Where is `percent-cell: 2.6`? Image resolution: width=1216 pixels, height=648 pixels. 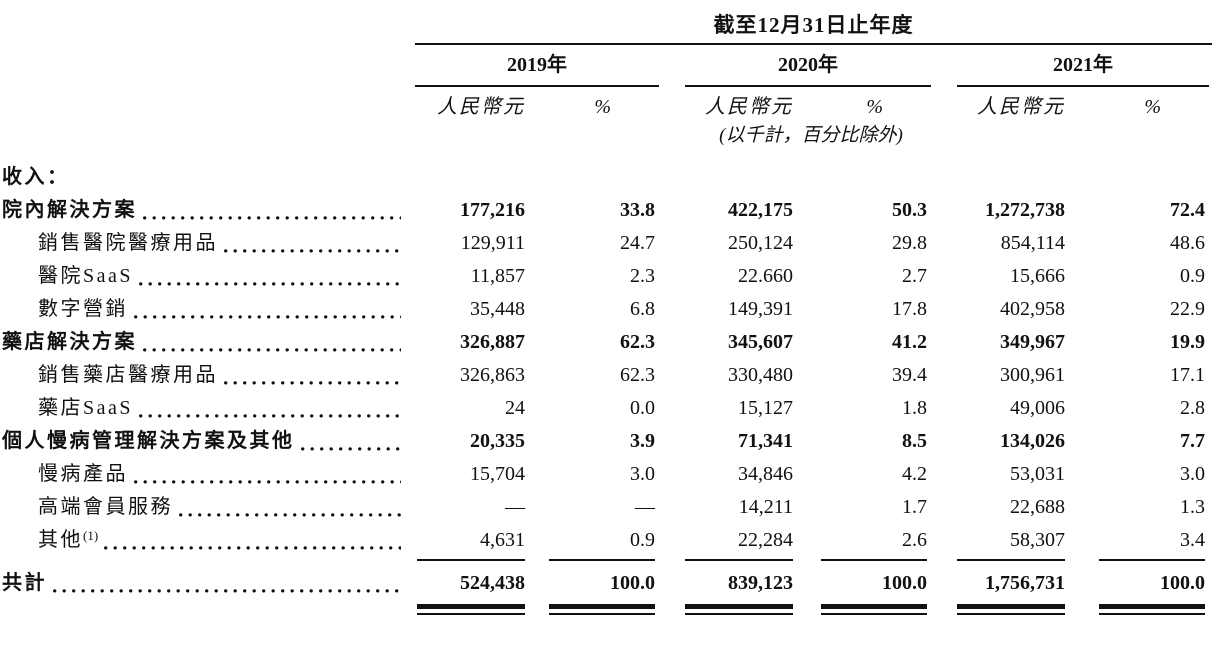
percent-cell: 2.6 is located at coordinates (914, 540).